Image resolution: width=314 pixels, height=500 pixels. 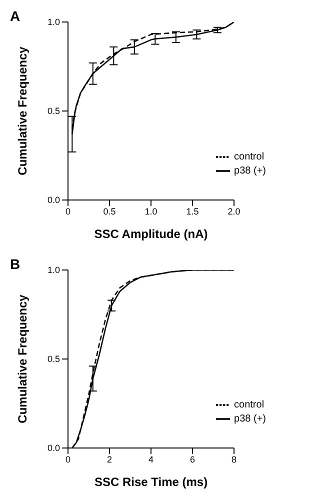 What do you see at coordinates (151, 482) in the screenshot?
I see `x-axis-title: SSC Rise Time (ms)` at bounding box center [151, 482].